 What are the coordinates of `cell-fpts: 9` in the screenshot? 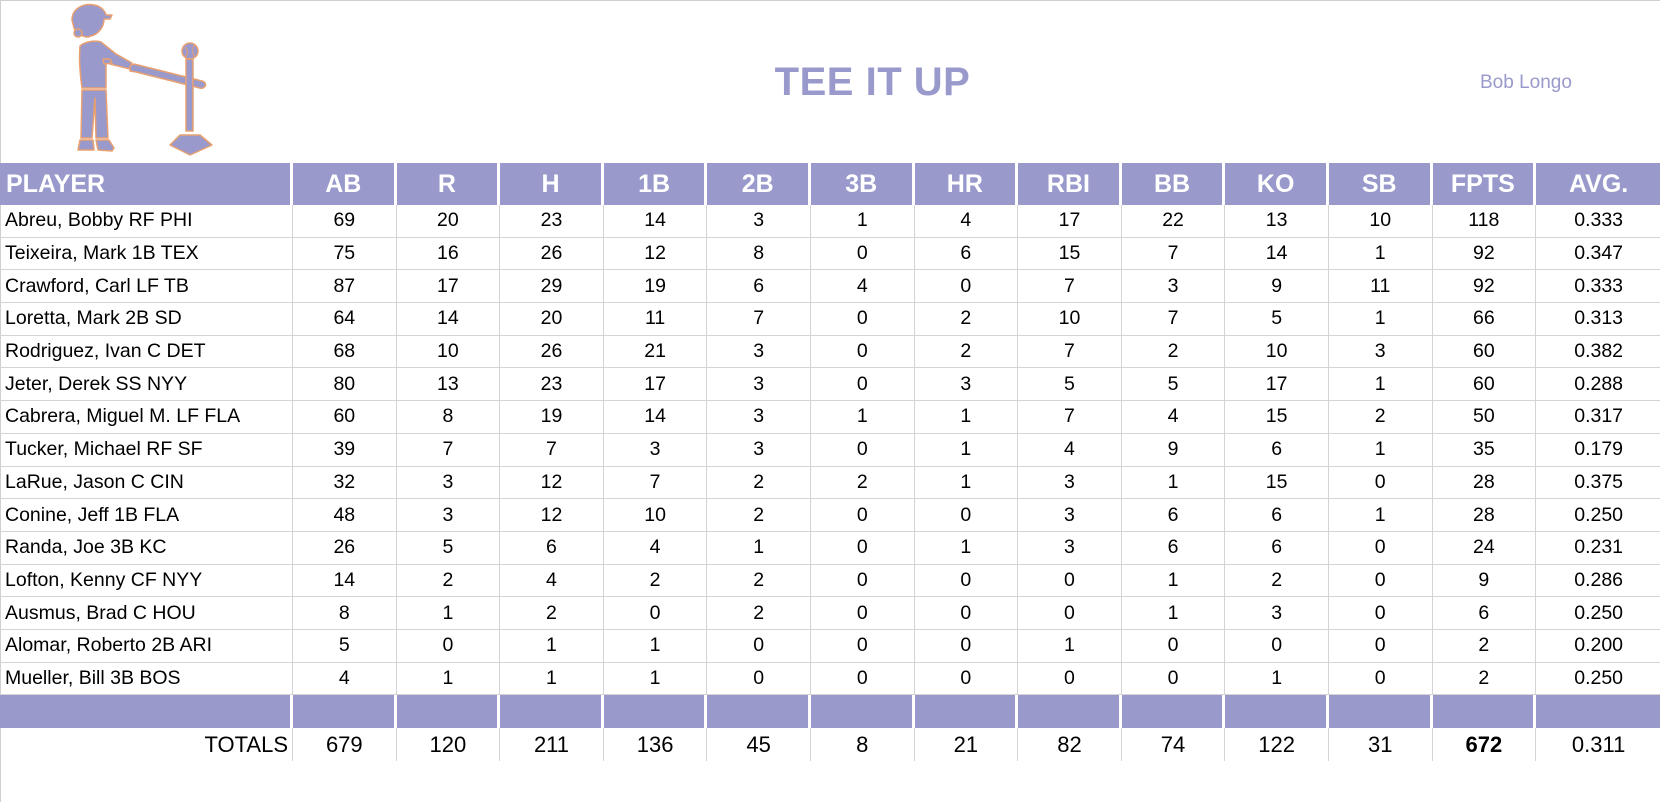 It's located at (1484, 581).